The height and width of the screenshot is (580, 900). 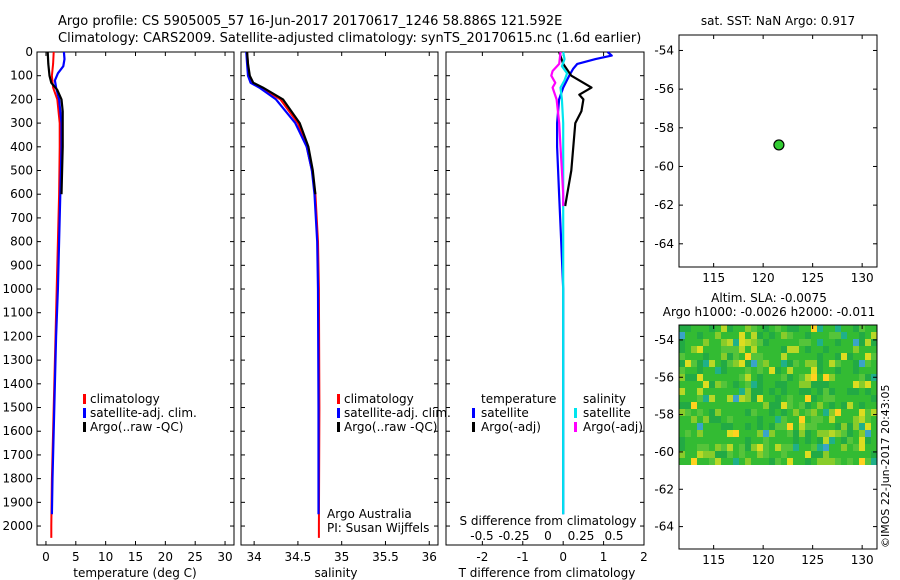 I want to click on map-y-tick-label: -64, so click(x=664, y=527).